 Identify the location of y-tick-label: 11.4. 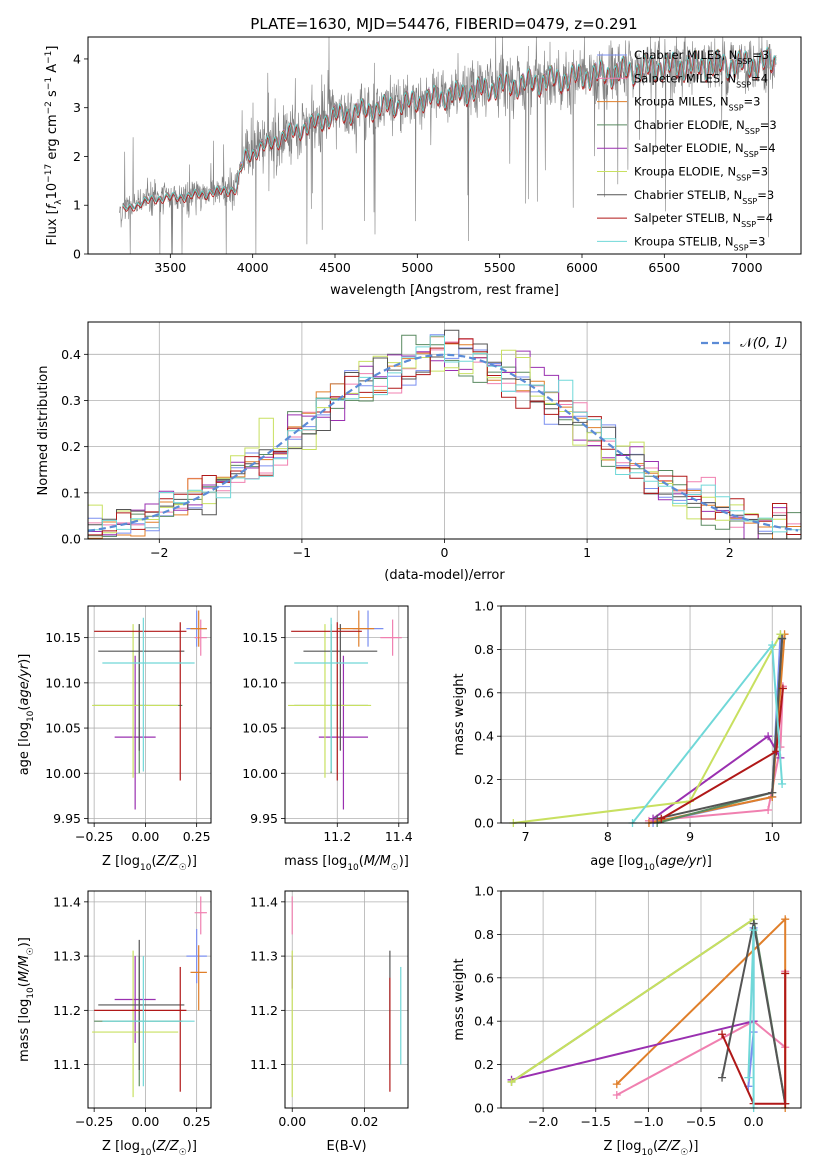
(264, 901).